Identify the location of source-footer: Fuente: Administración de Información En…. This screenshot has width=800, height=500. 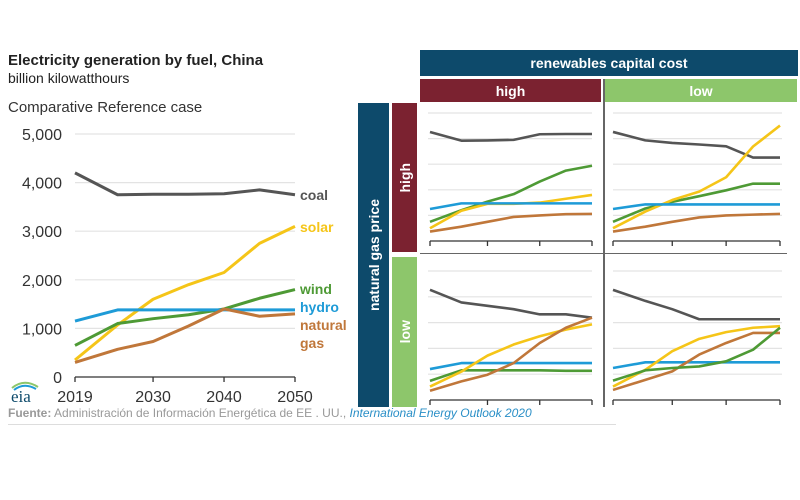
(270, 413).